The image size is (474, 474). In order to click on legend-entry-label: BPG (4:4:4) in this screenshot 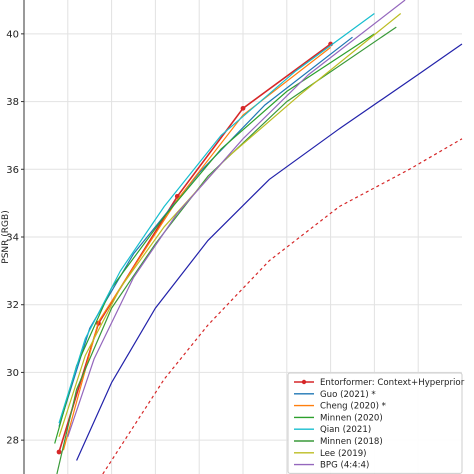, I will do `click(344, 466)`.